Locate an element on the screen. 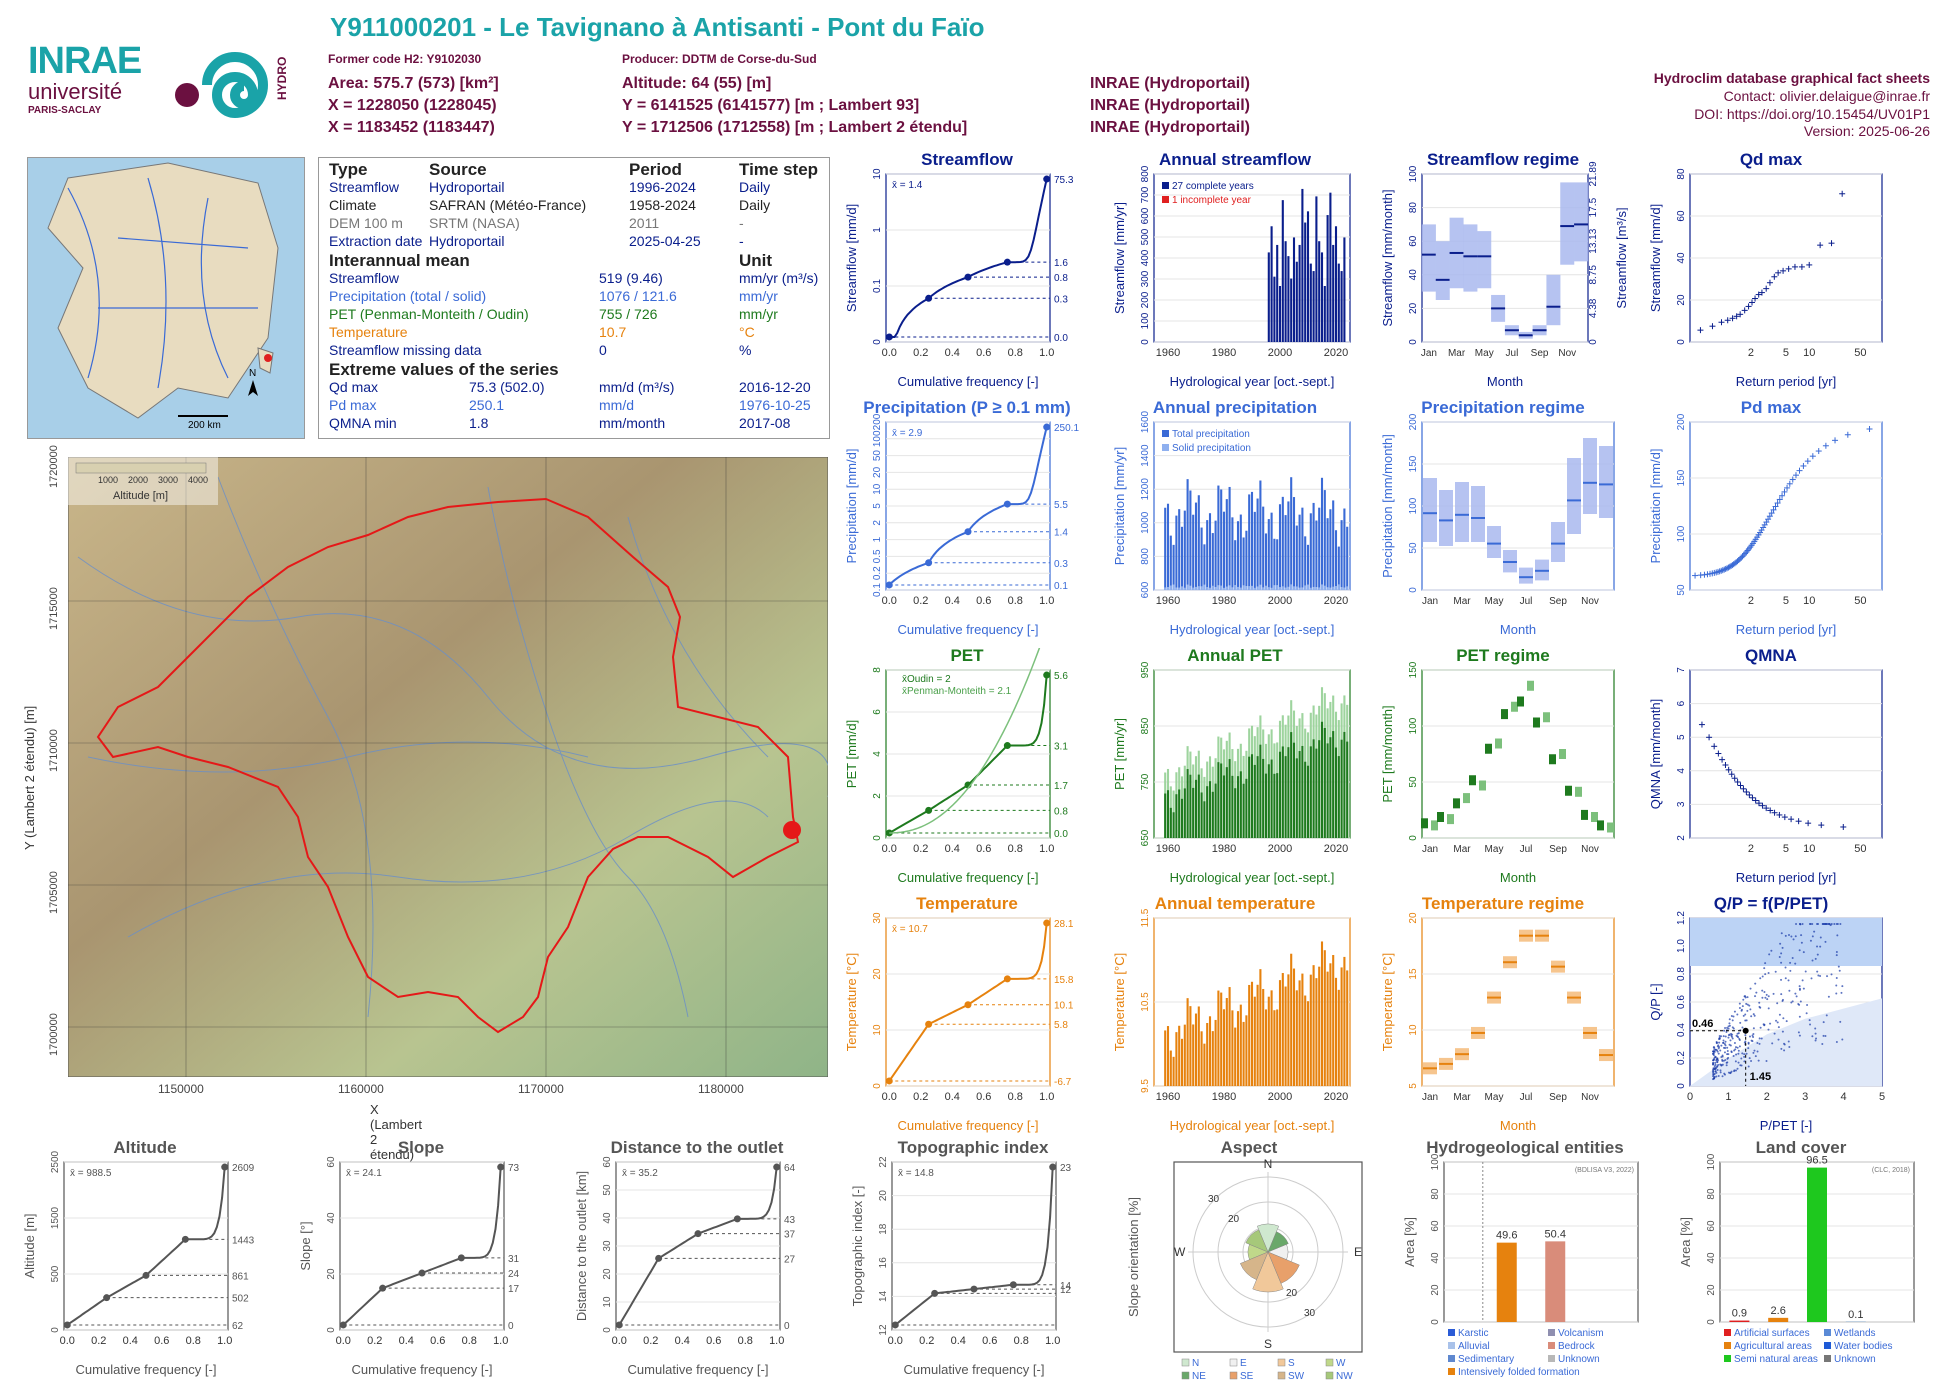  tick-label: 60 is located at coordinates (607, 1162).